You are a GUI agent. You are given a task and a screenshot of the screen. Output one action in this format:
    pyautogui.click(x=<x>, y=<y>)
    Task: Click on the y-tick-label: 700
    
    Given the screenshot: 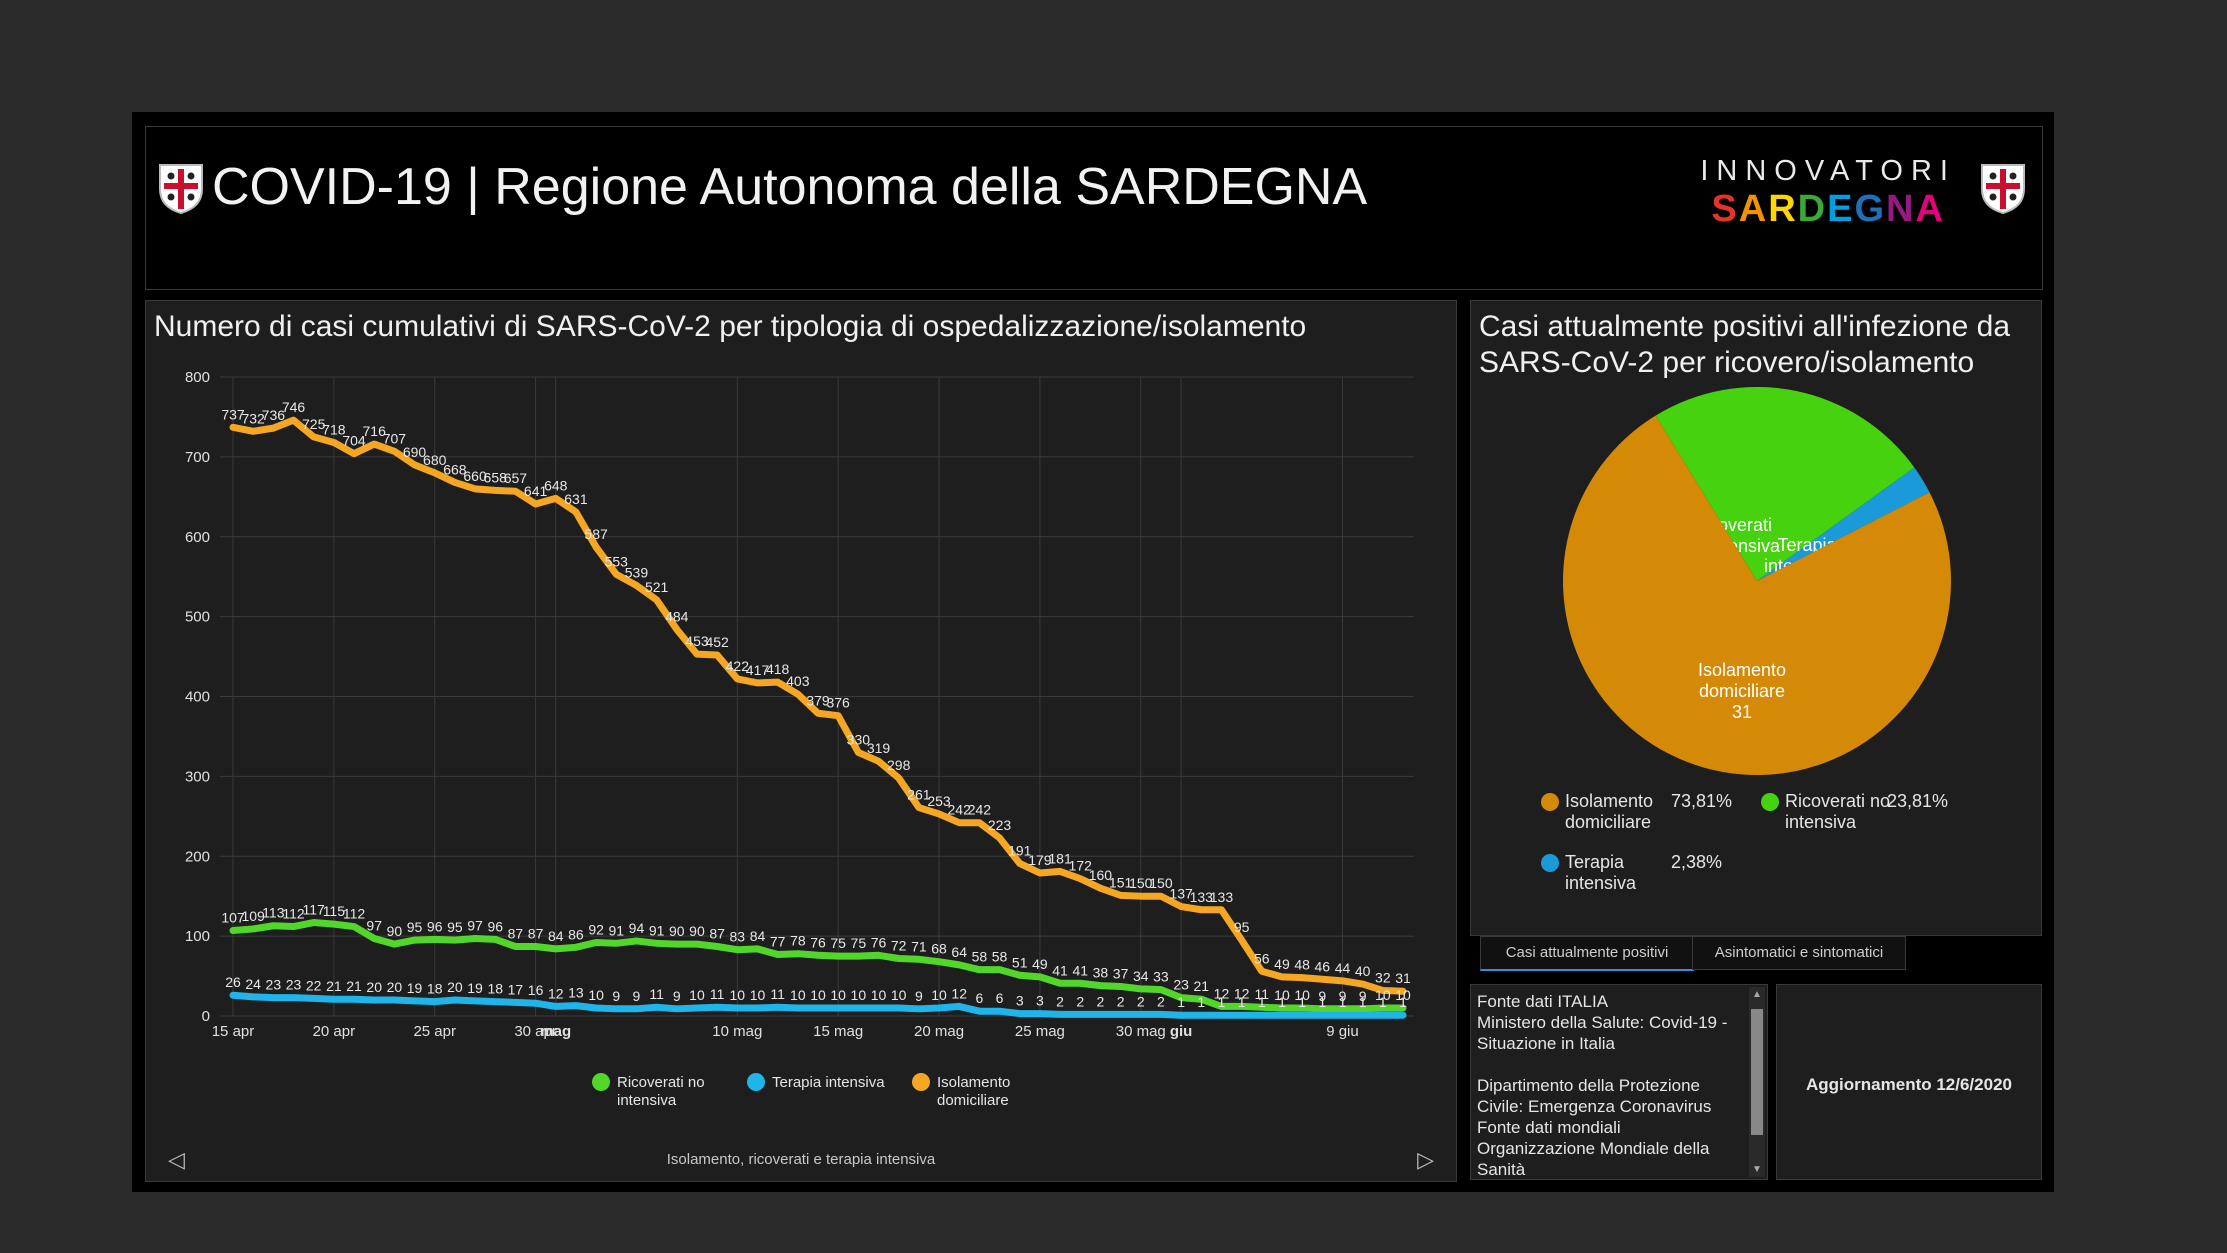 What is the action you would take?
    pyautogui.click(x=197, y=457)
    